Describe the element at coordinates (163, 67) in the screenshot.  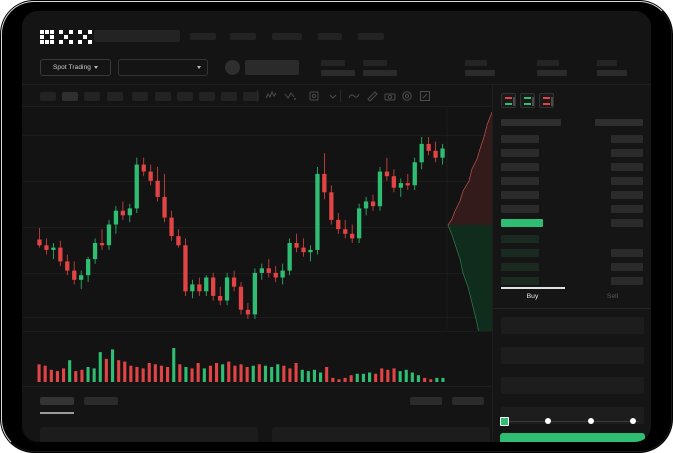
I see `pair-search-selector` at that location.